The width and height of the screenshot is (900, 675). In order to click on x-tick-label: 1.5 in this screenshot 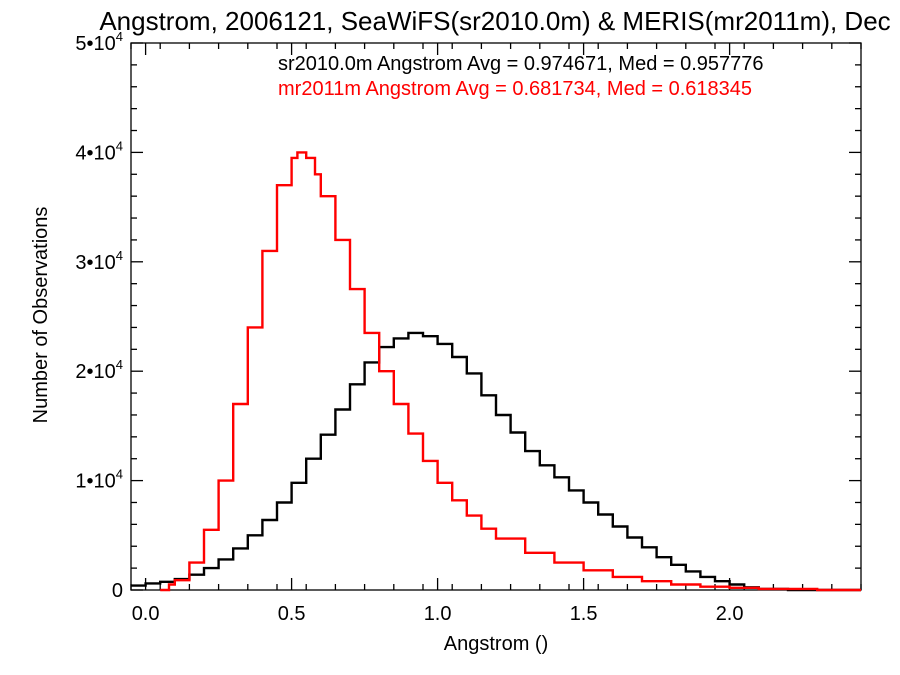, I will do `click(584, 614)`.